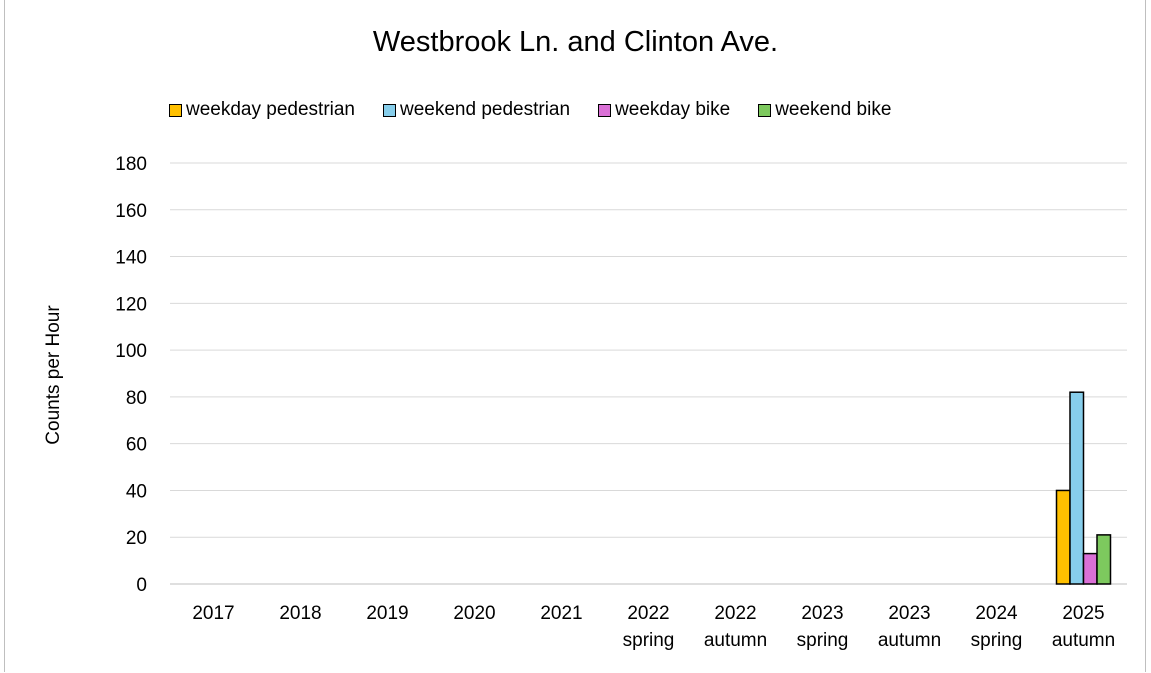 This screenshot has height=673, width=1151. What do you see at coordinates (485, 109) in the screenshot?
I see `legend-label-weekend-pedestrian: weekend pedestrian` at bounding box center [485, 109].